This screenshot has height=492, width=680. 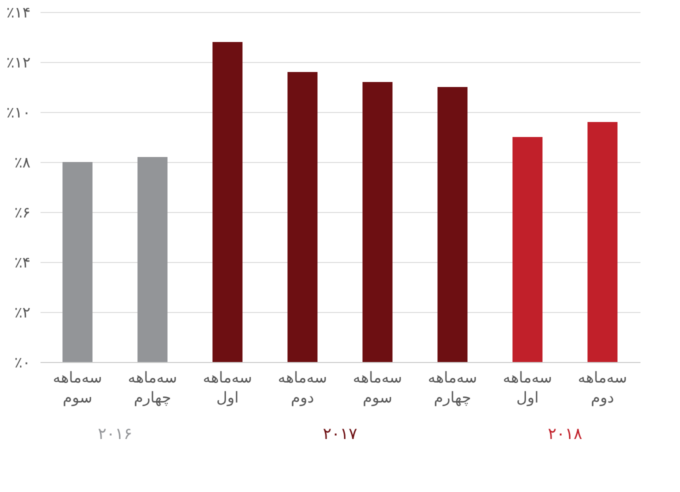 What do you see at coordinates (565, 433) in the screenshot?
I see `text: ۲۰۱۸` at bounding box center [565, 433].